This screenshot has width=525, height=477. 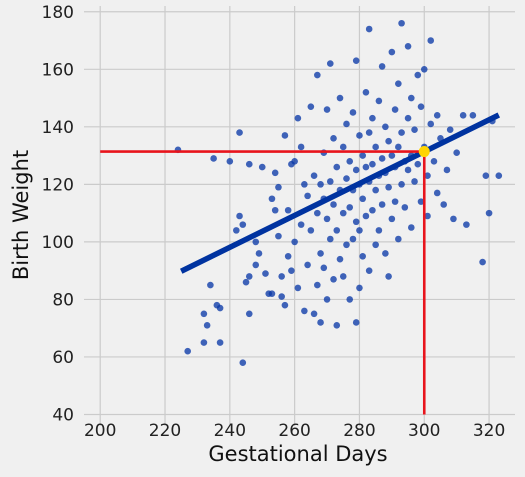 What do you see at coordinates (63, 358) in the screenshot?
I see `y-tick-label: 60` at bounding box center [63, 358].